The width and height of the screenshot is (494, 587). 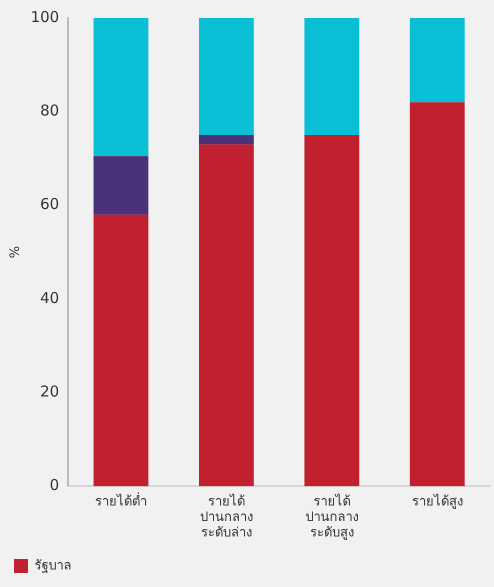 What do you see at coordinates (437, 501) in the screenshot?
I see `x-tick-label: รายได้สูง` at bounding box center [437, 501].